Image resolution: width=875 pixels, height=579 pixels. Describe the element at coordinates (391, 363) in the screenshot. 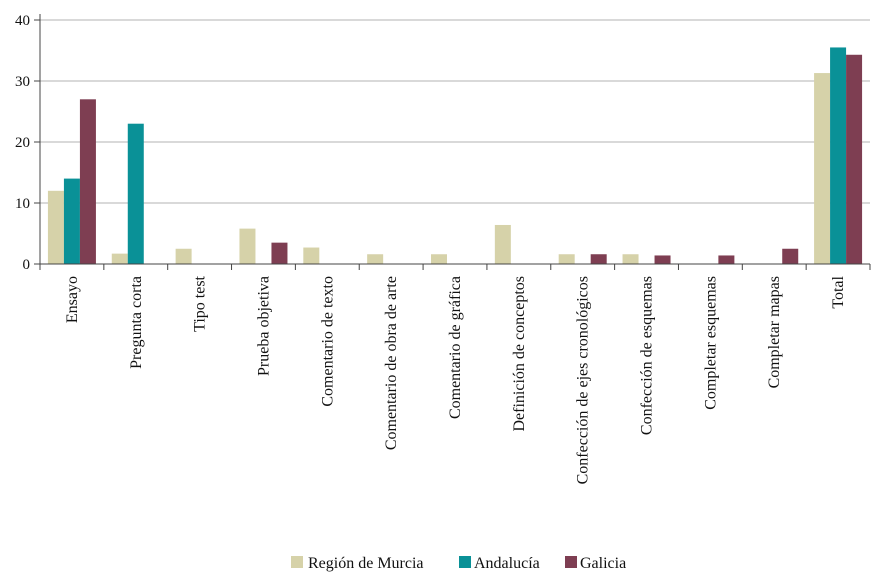

I see `category-label: Comentario de obra de arte` at that location.